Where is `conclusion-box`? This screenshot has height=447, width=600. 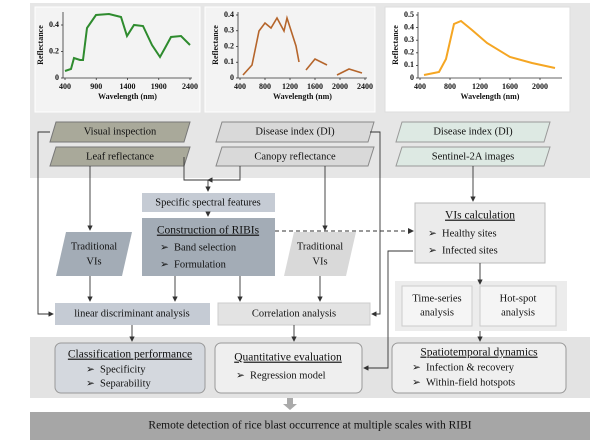
conclusion-box is located at coordinates (310, 426).